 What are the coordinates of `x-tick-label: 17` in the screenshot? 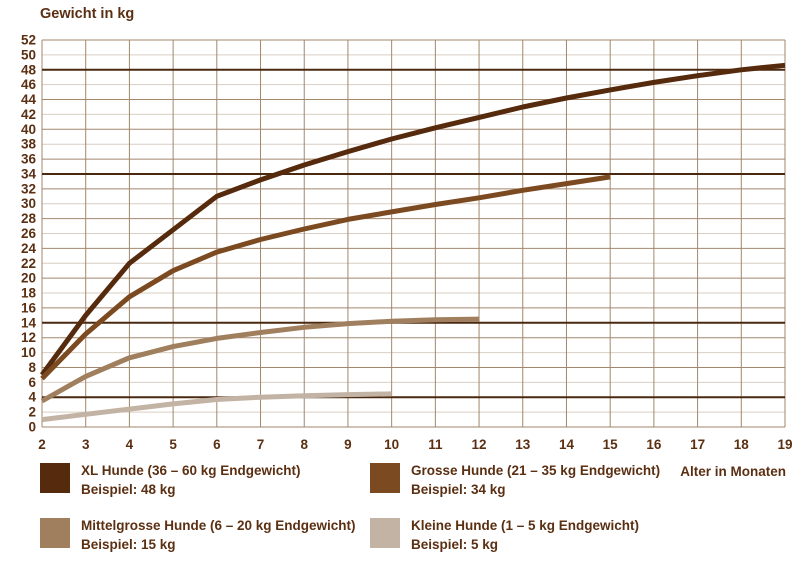 It's located at (697, 444).